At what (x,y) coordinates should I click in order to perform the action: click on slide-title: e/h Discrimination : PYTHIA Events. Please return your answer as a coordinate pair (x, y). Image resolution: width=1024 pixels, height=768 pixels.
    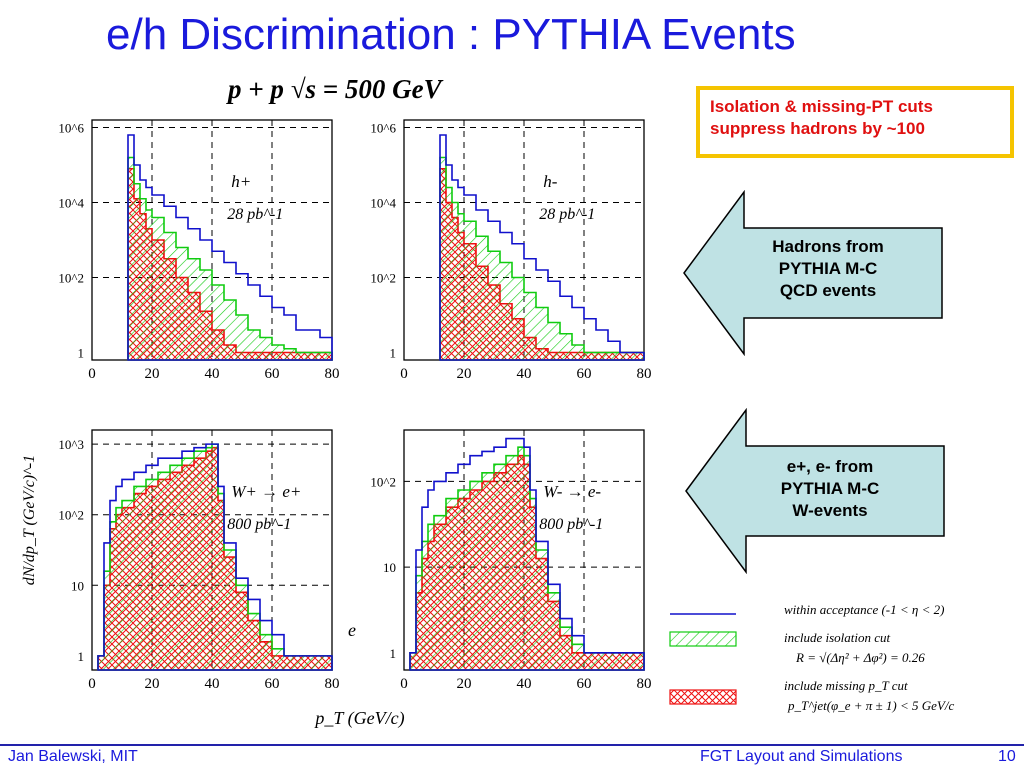
    Looking at the image, I should click on (451, 34).